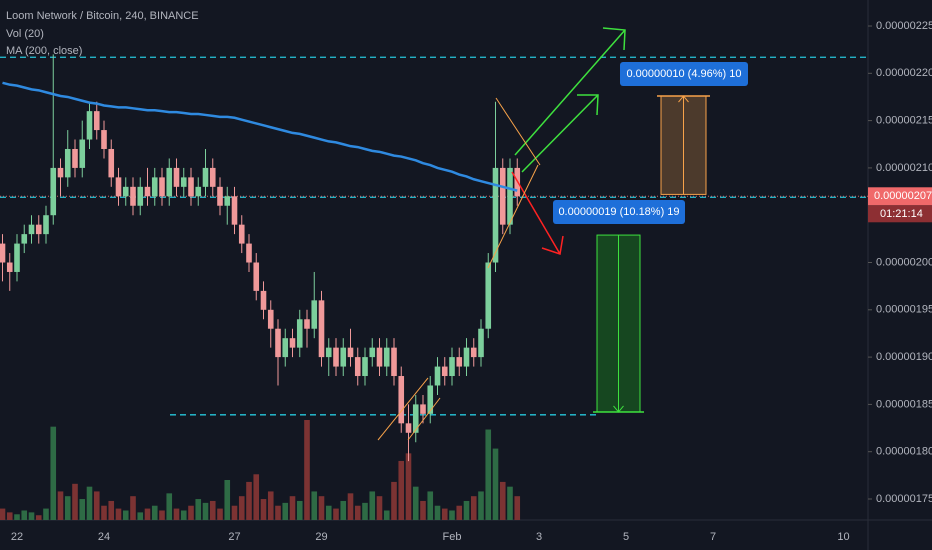 This screenshot has height=550, width=932. I want to click on x-tick-label: 5, so click(626, 537).